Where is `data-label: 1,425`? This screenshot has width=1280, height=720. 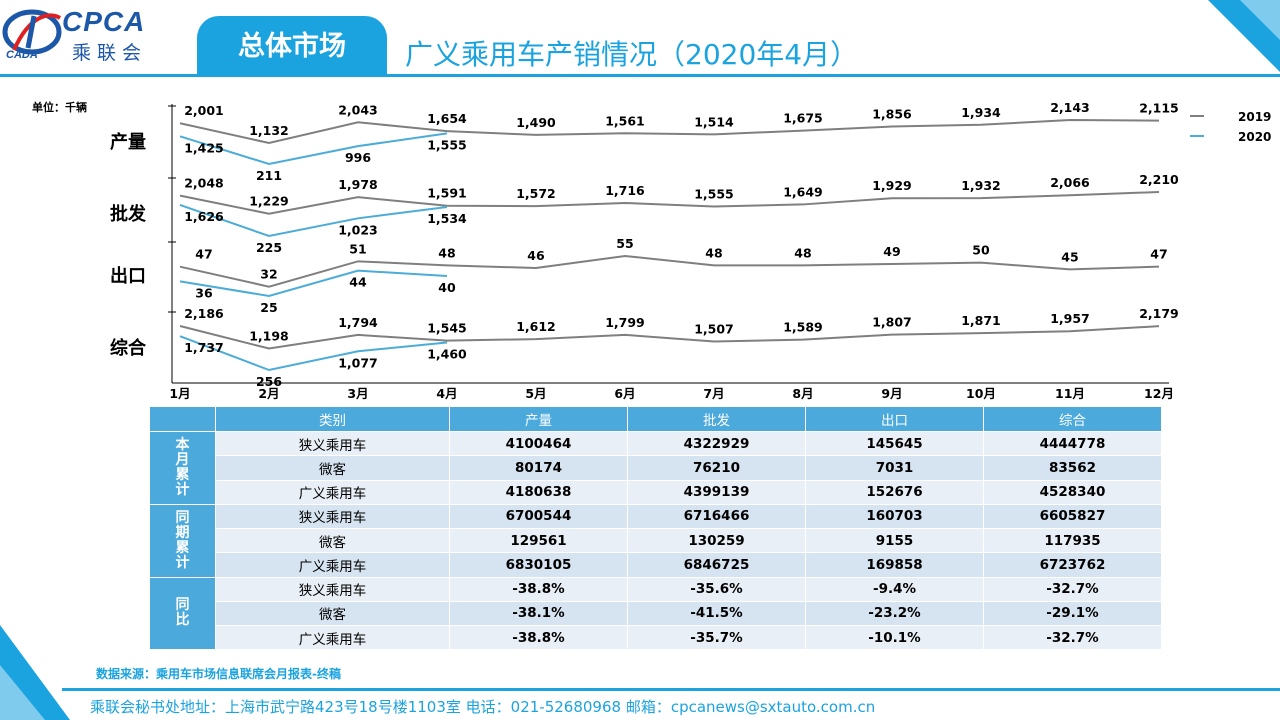 data-label: 1,425 is located at coordinates (204, 147).